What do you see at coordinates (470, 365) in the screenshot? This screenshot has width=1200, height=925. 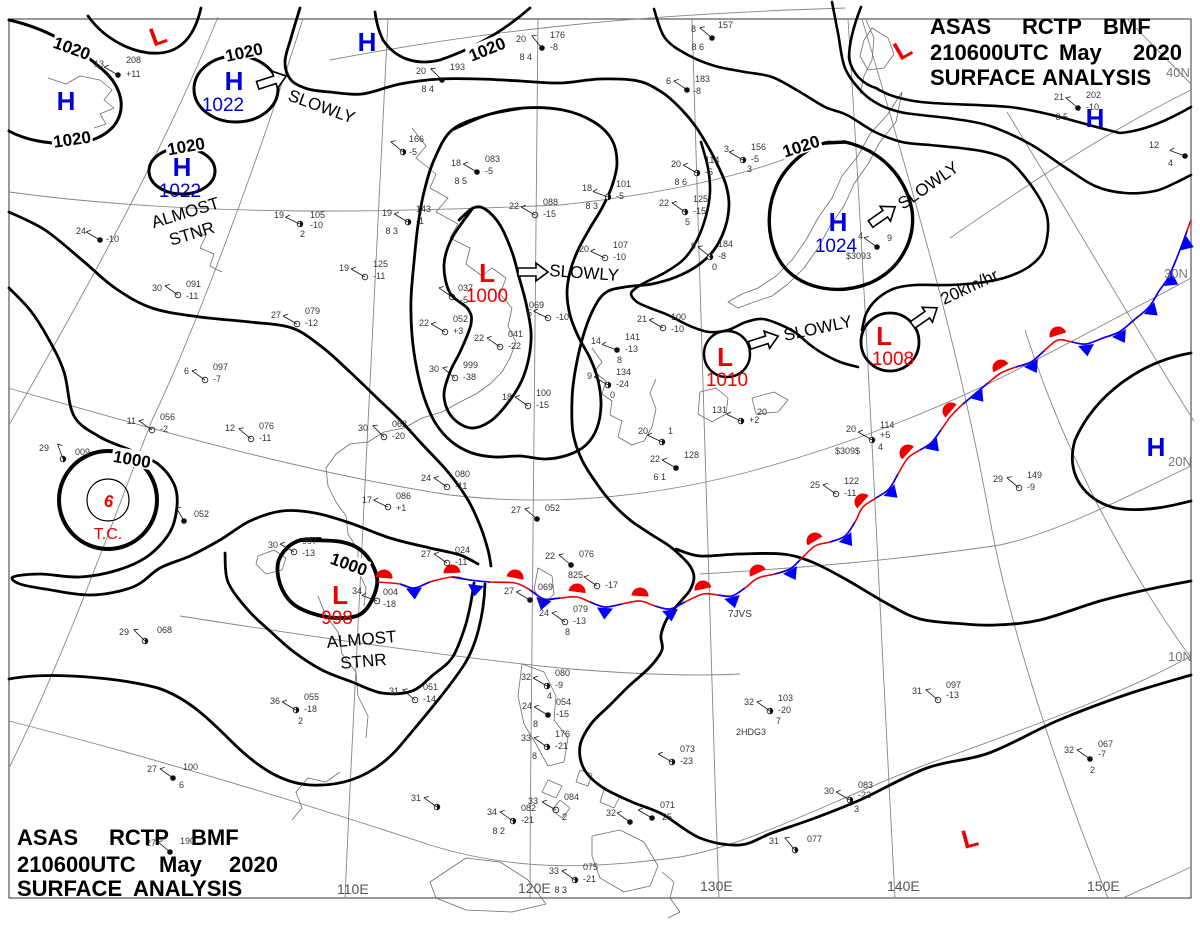 I see `svg-text: 999` at bounding box center [470, 365].